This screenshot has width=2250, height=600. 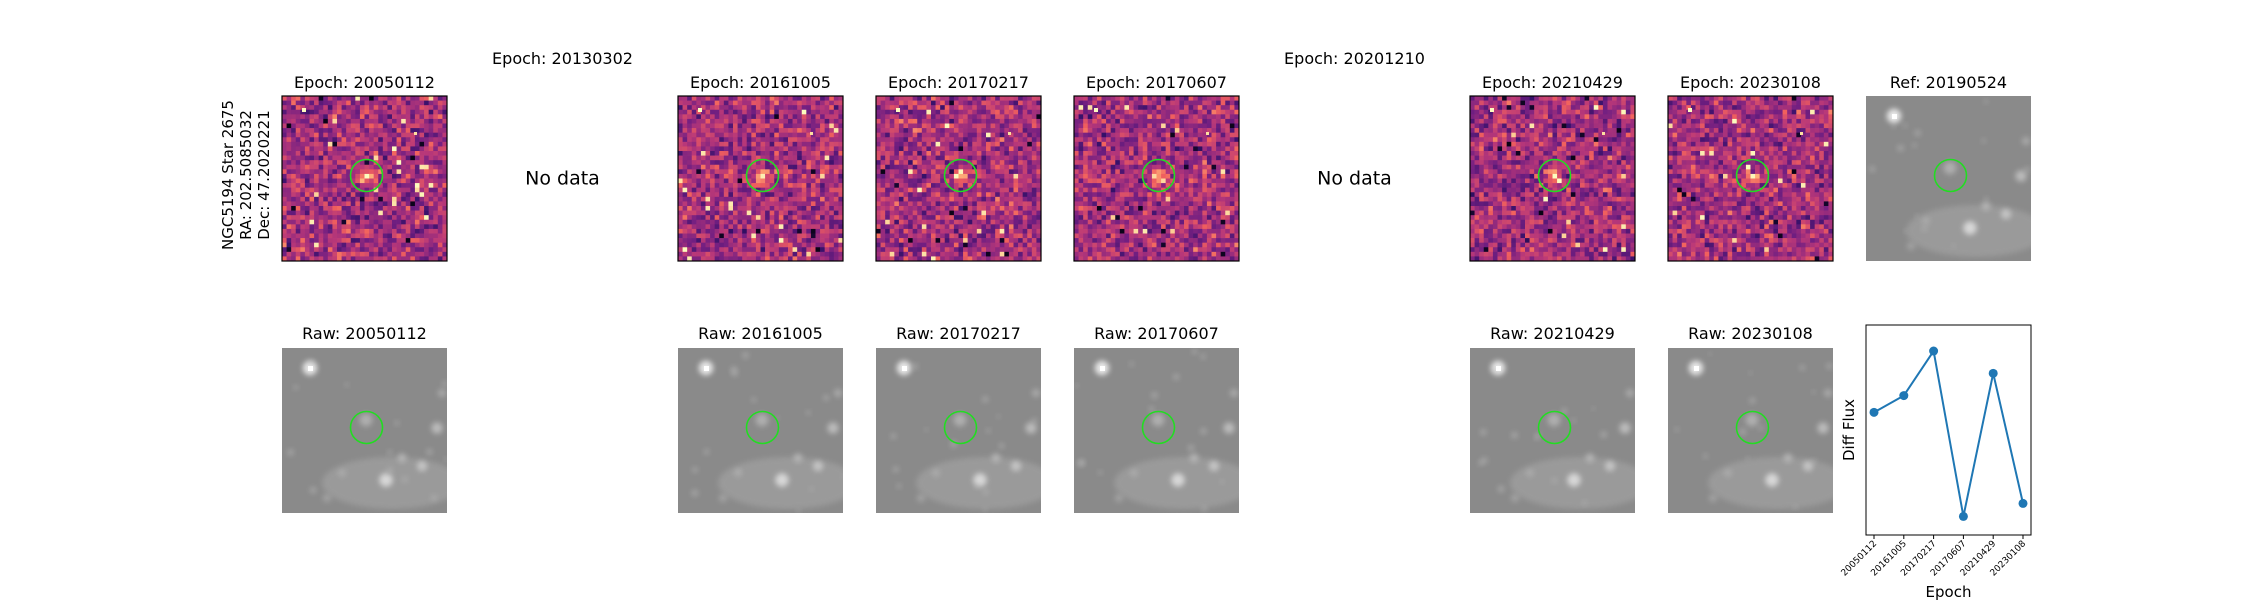 What do you see at coordinates (1354, 58) in the screenshot?
I see `panel-title: Epoch: 20201210` at bounding box center [1354, 58].